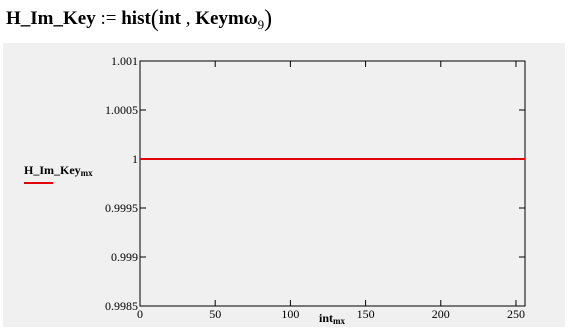 The width and height of the screenshot is (568, 331). What do you see at coordinates (250, 18) in the screenshot?
I see `formula-arg2-symbol: ω` at bounding box center [250, 18].